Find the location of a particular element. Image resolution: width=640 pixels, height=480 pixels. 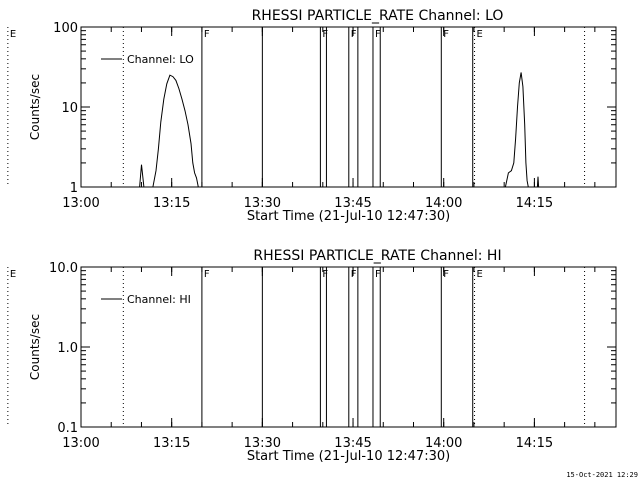

chart-title: RHESSI PARTICLE_RATE Channel: LO is located at coordinates (378, 16).